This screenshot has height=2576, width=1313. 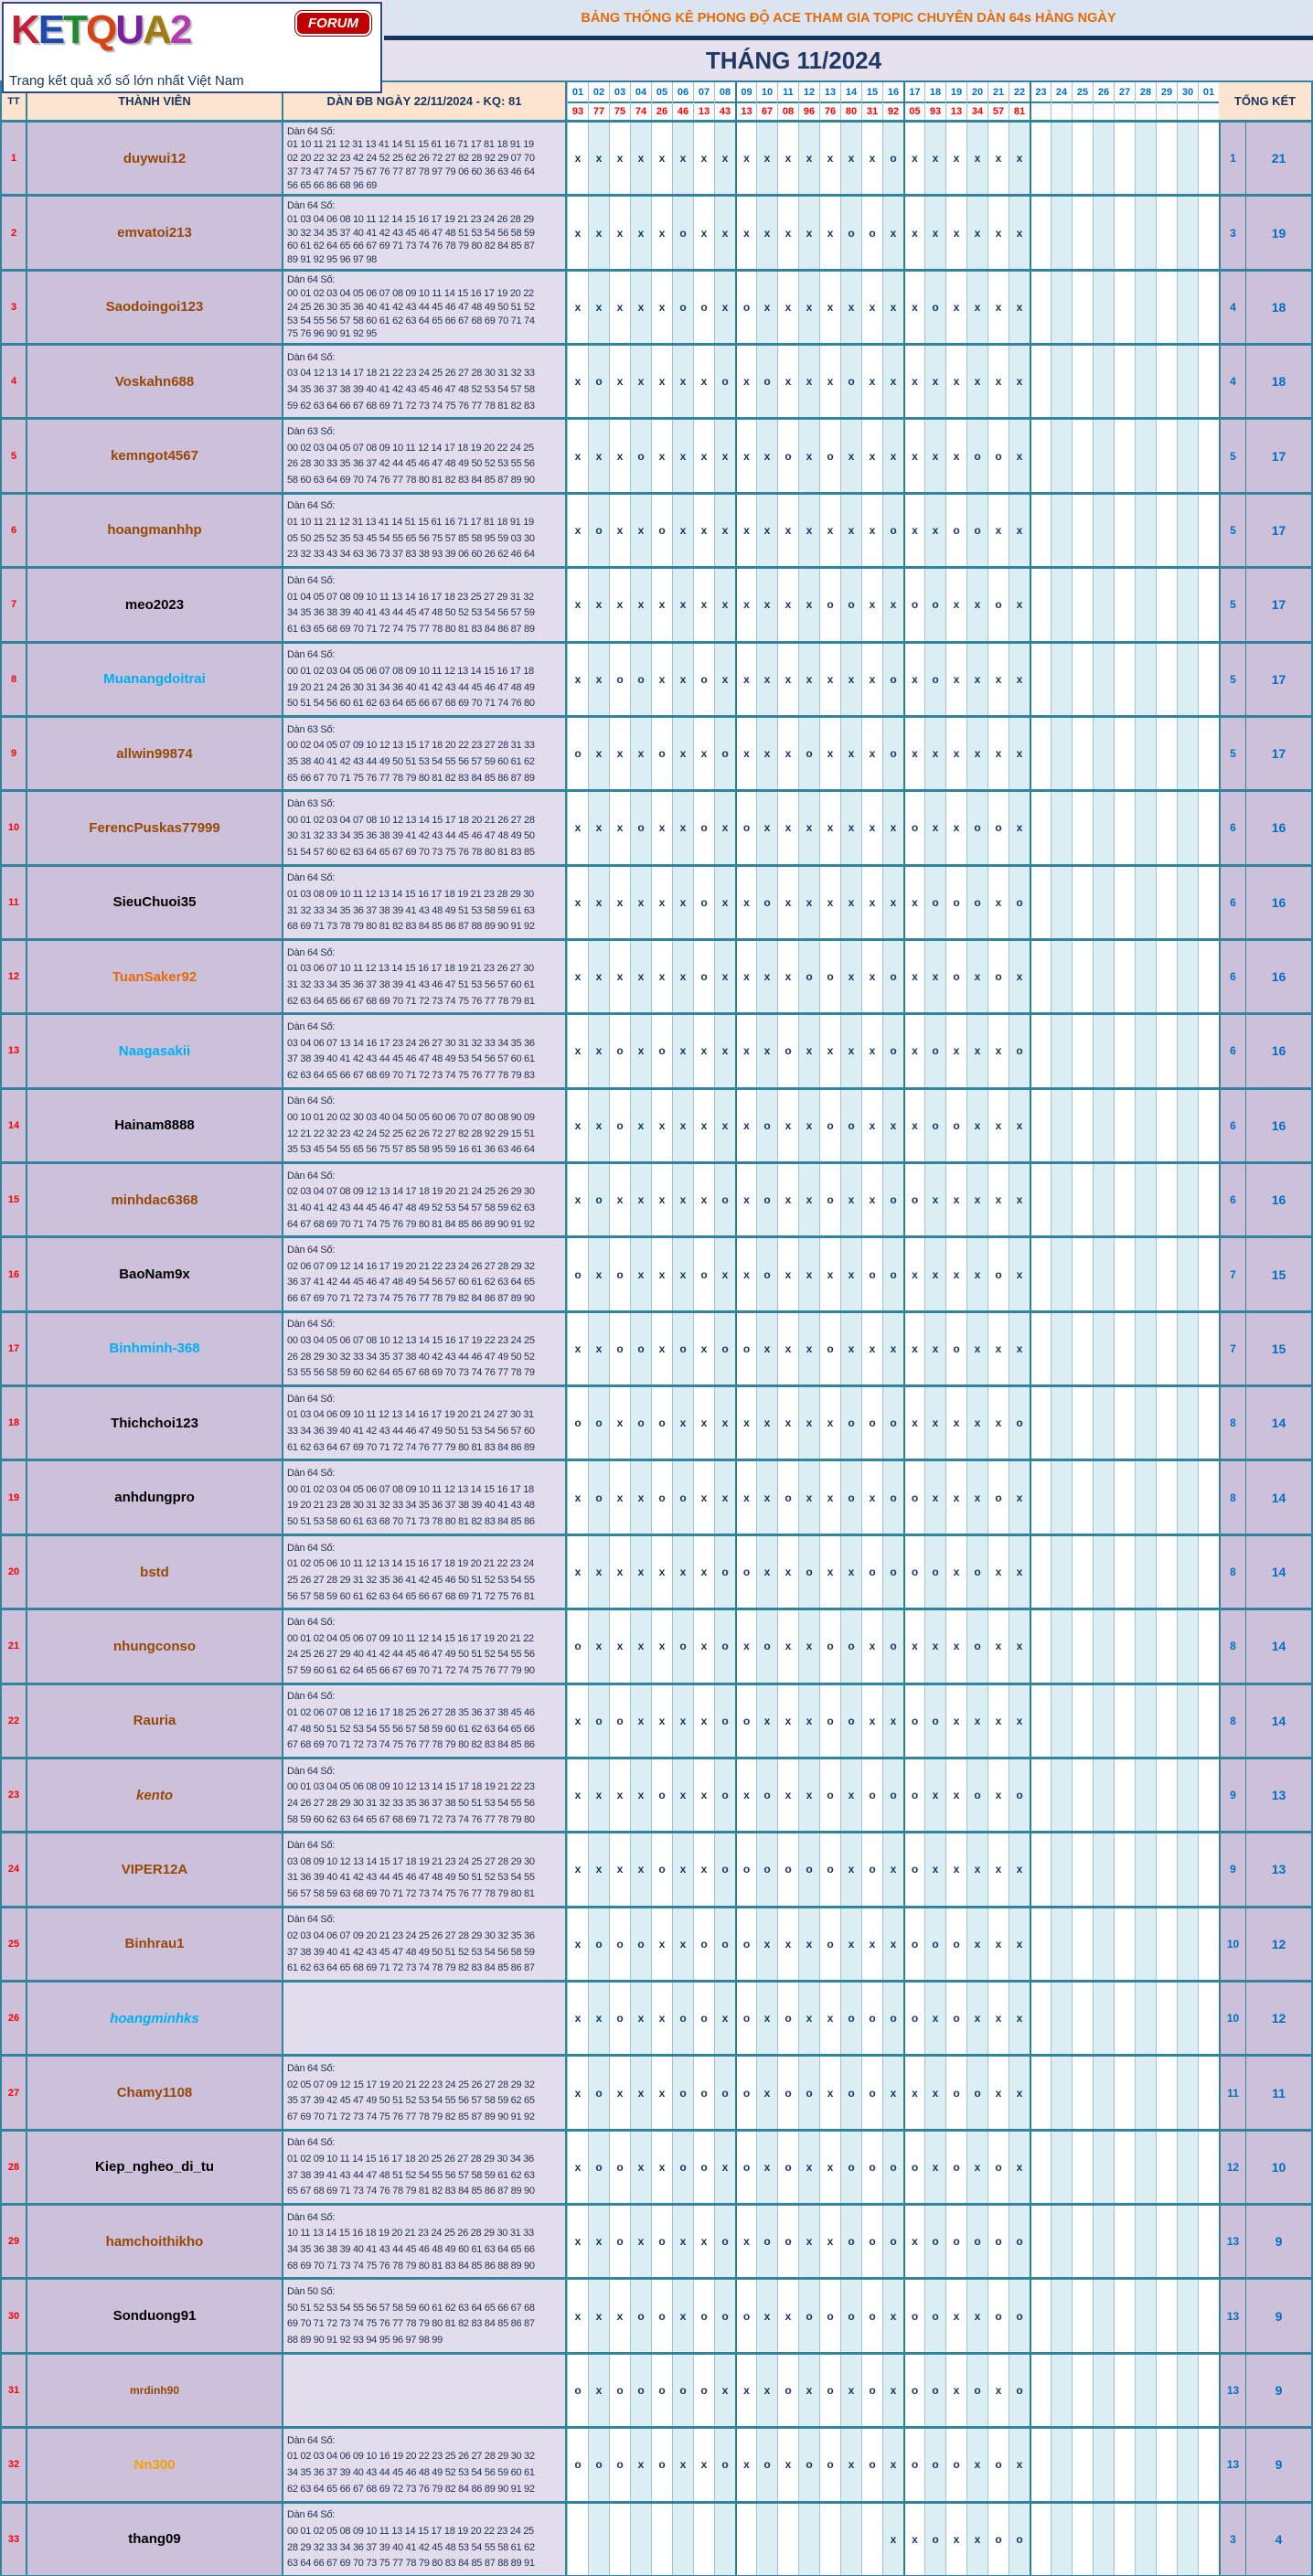 I want to click on member-name: TuanSaker92, so click(x=155, y=976).